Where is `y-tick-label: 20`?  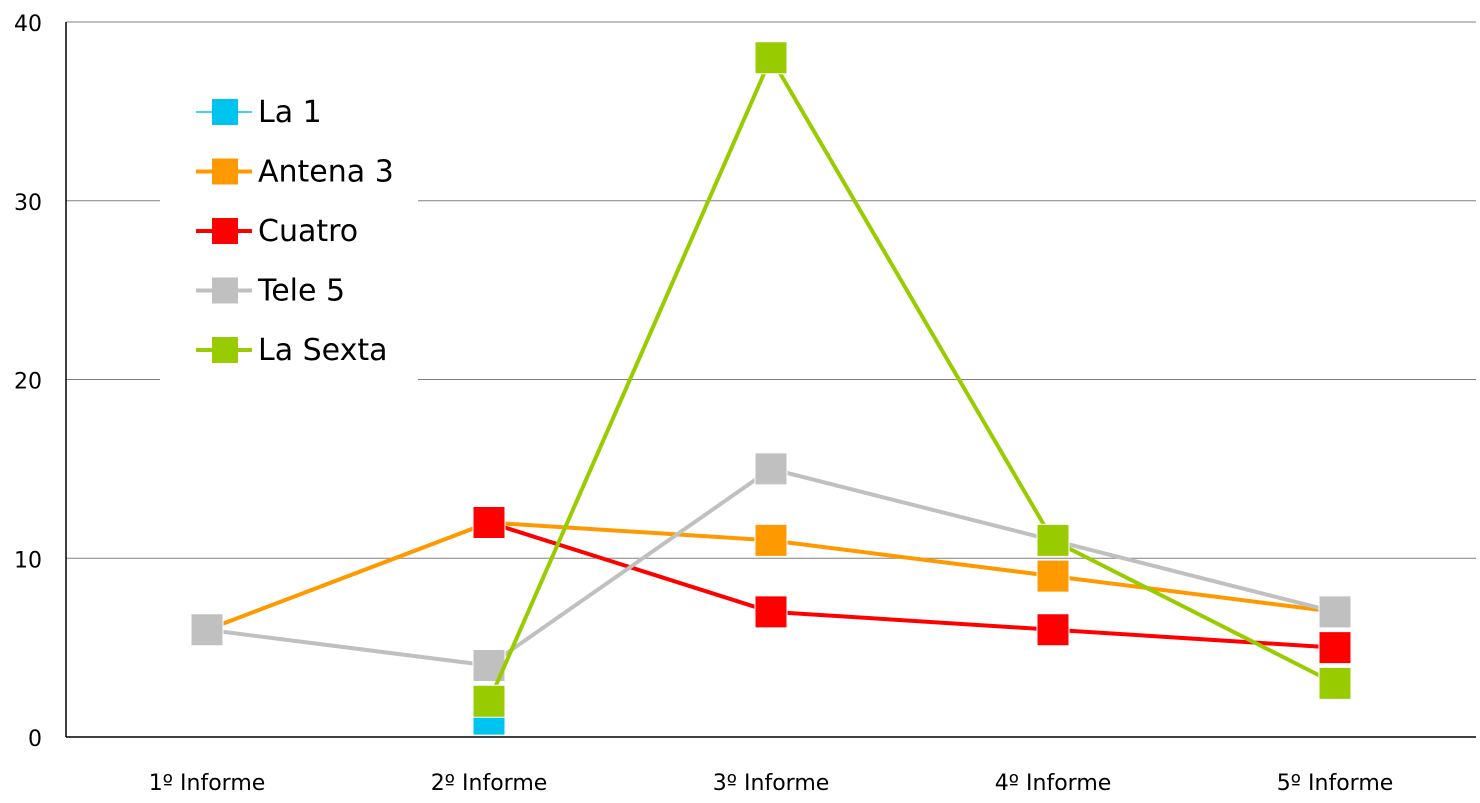 y-tick-label: 20 is located at coordinates (28, 382).